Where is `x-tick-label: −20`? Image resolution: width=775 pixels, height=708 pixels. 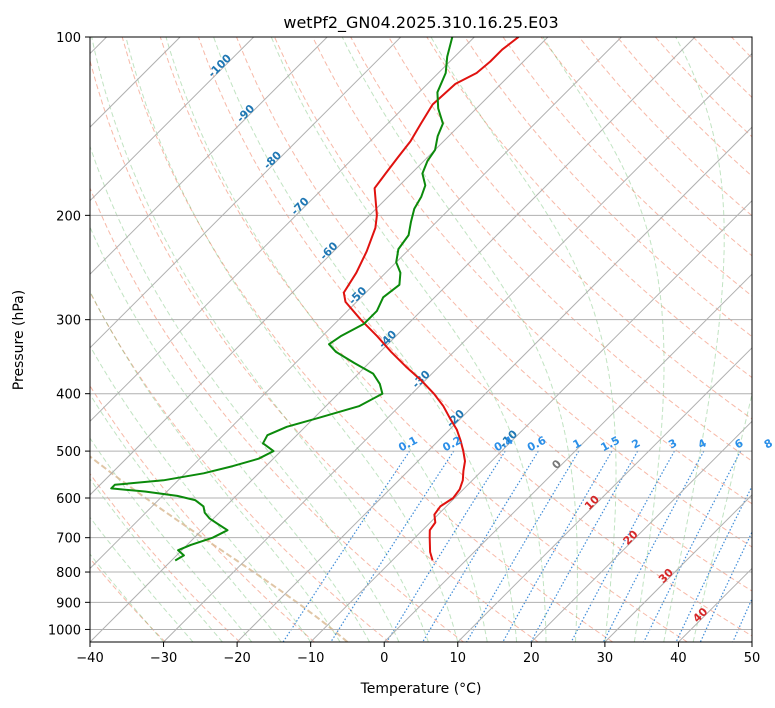 x-tick-label: −20 is located at coordinates (236, 658).